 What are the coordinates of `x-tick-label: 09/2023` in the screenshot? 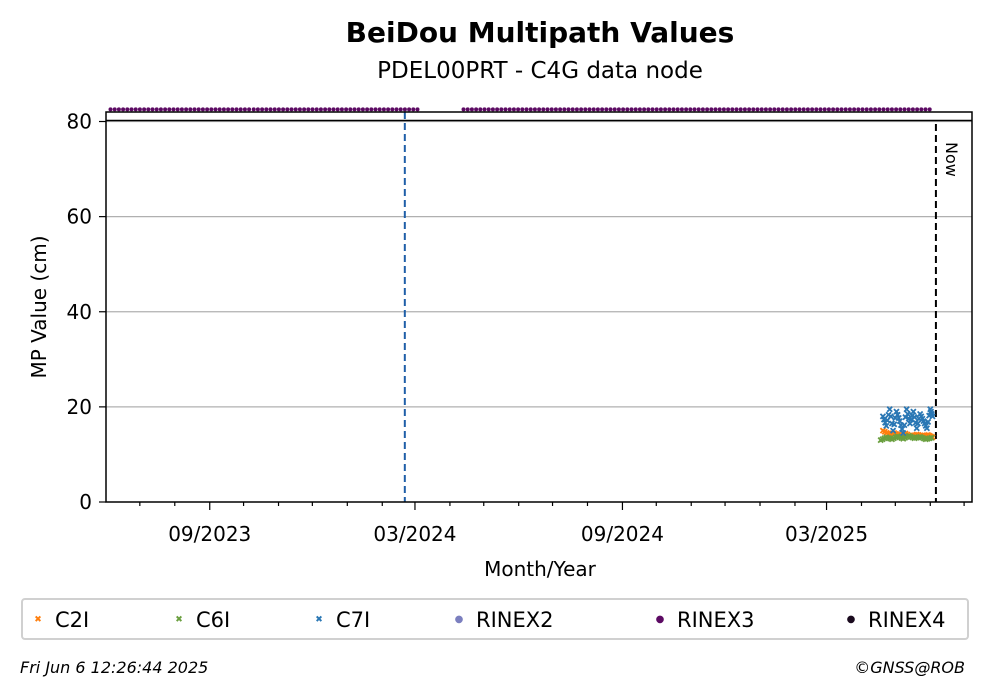 It's located at (209, 534).